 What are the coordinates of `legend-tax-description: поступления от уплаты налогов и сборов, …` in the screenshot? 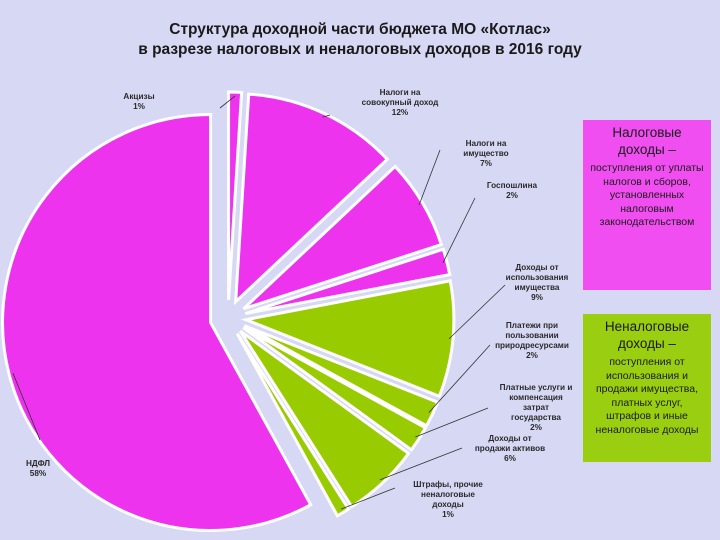 It's located at (647, 195).